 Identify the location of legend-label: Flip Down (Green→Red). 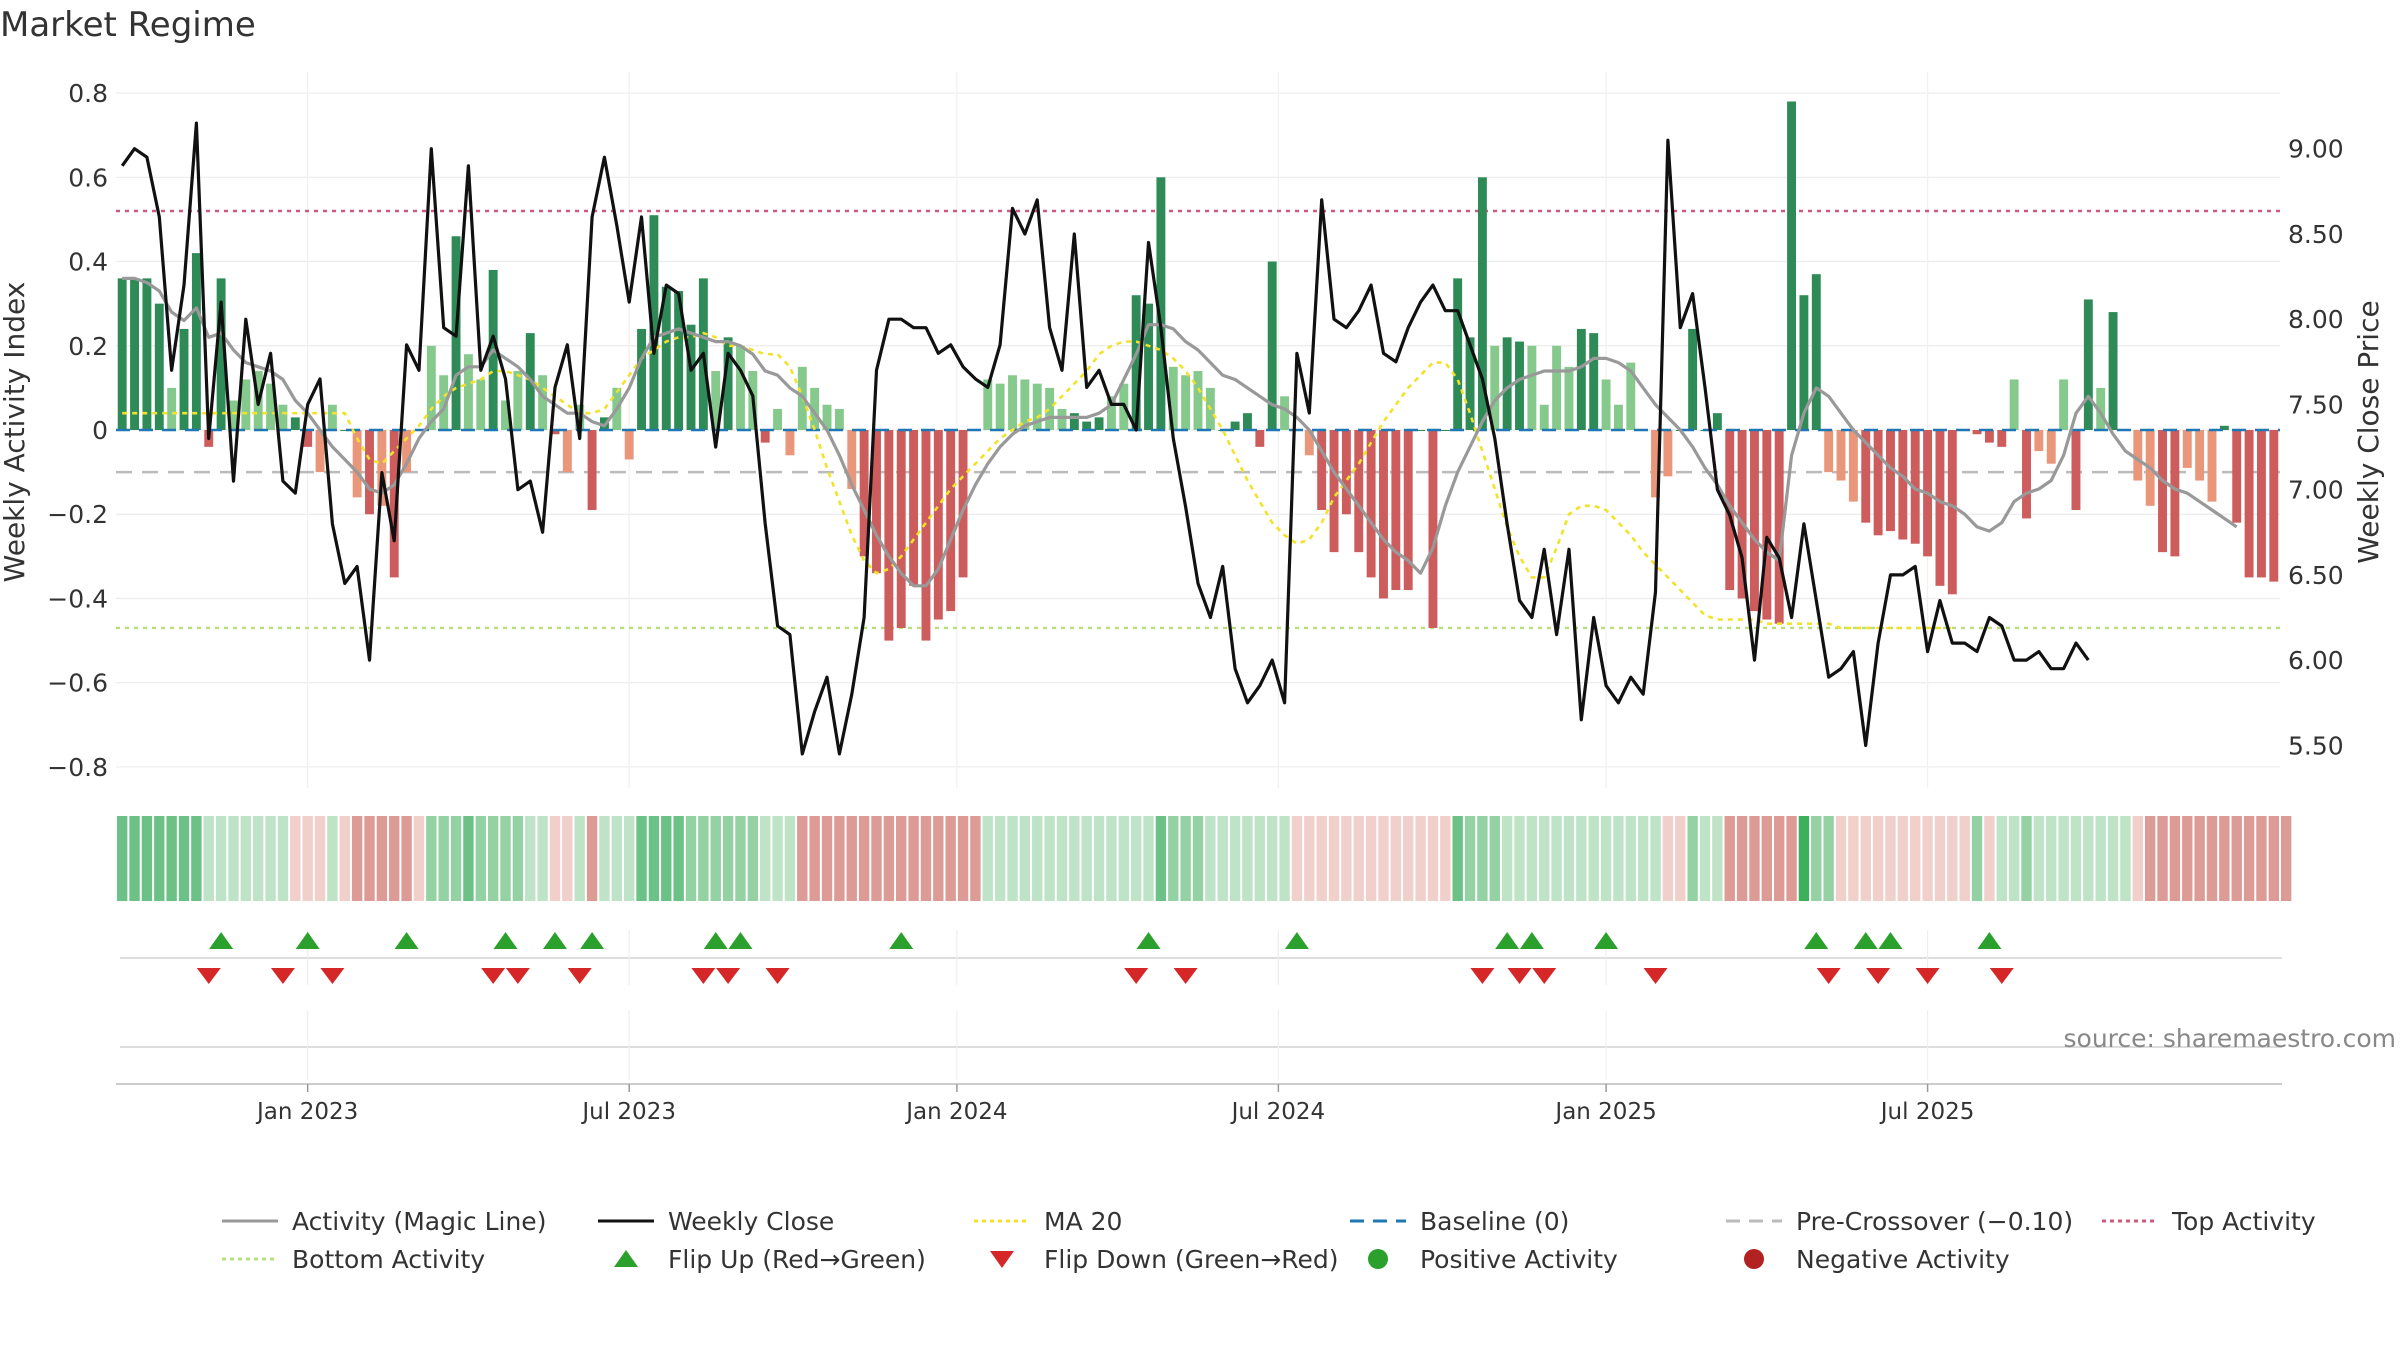
(1191, 1259).